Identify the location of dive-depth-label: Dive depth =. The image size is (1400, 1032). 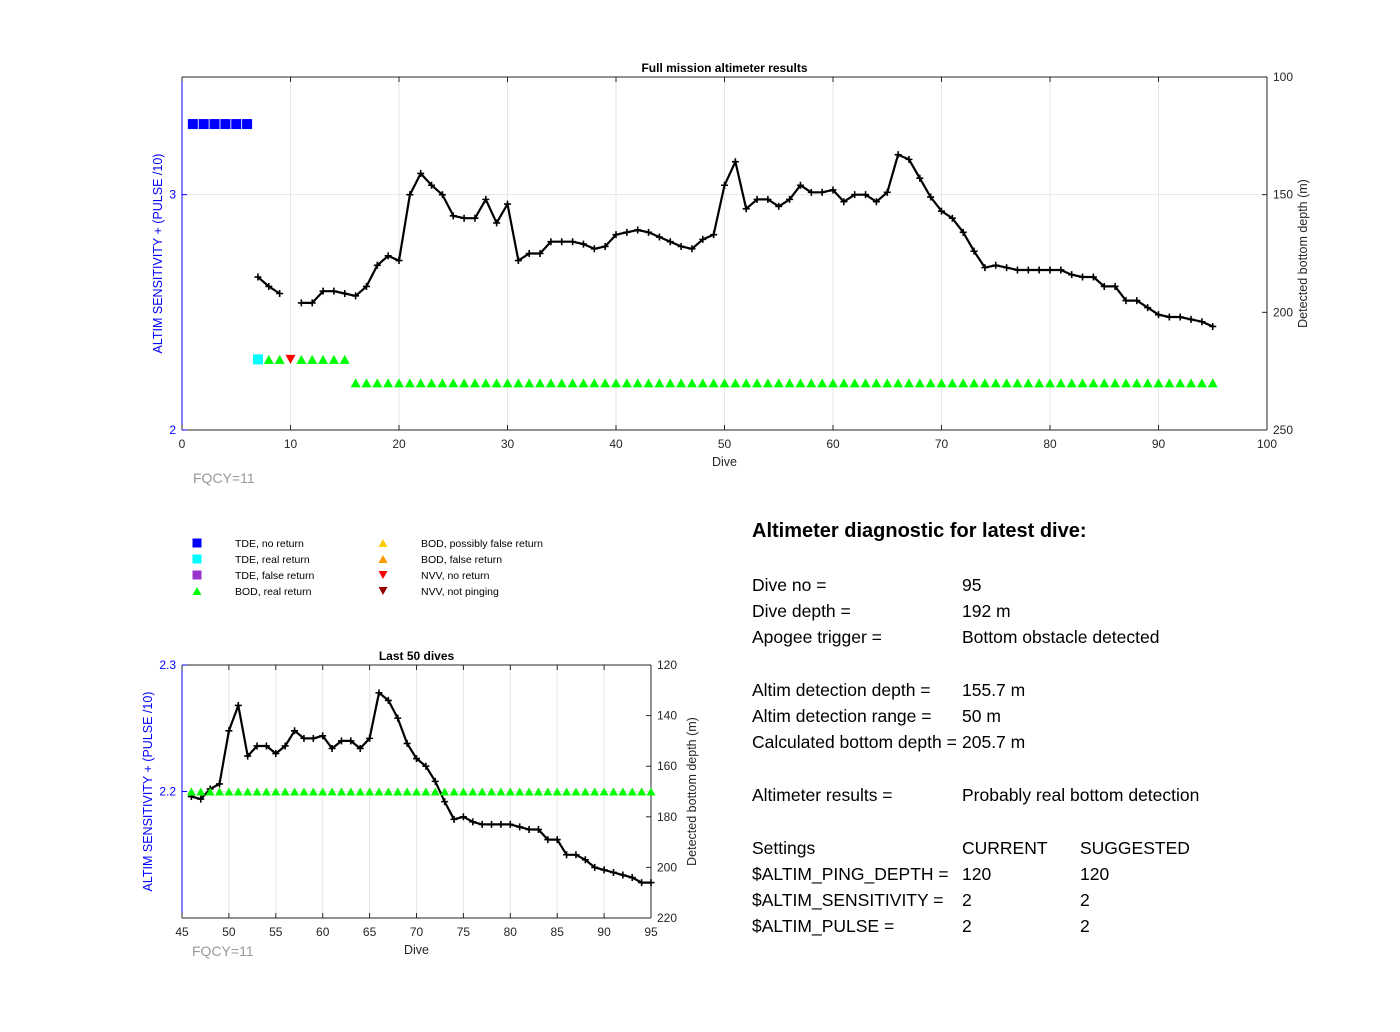
(801, 611).